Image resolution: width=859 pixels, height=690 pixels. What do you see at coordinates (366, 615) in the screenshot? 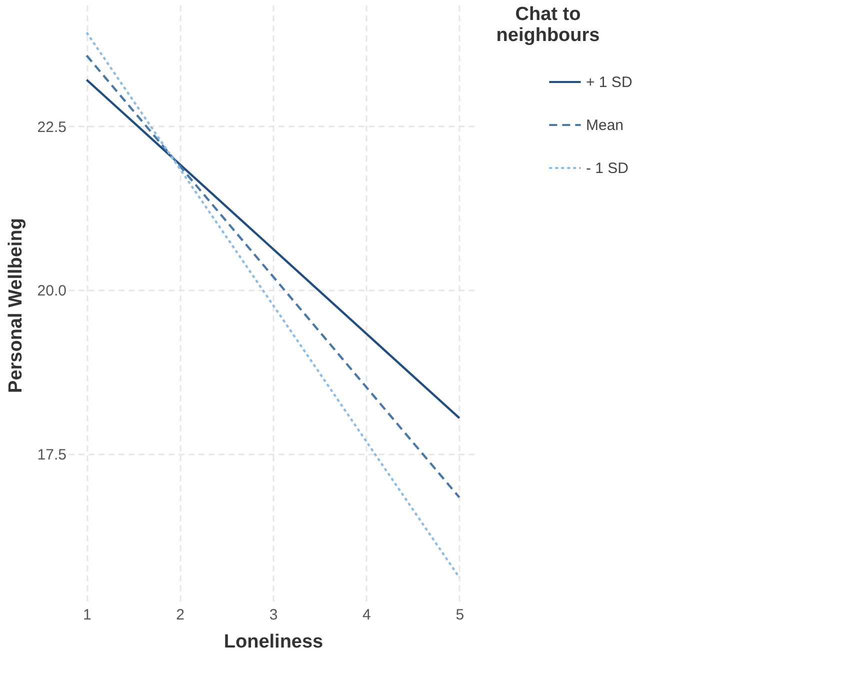
I see `x-tick-label: 4` at bounding box center [366, 615].